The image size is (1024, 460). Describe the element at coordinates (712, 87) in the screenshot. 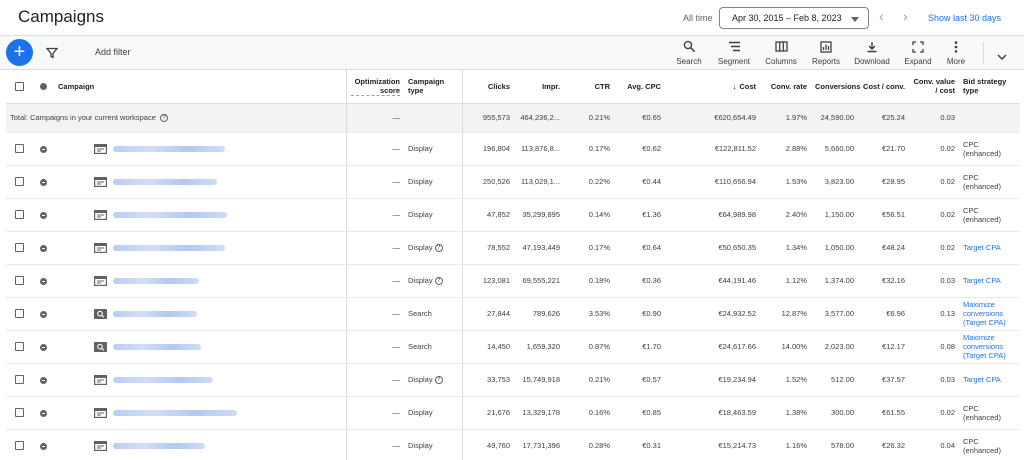

I see `col-cost: ↓ Cost` at that location.